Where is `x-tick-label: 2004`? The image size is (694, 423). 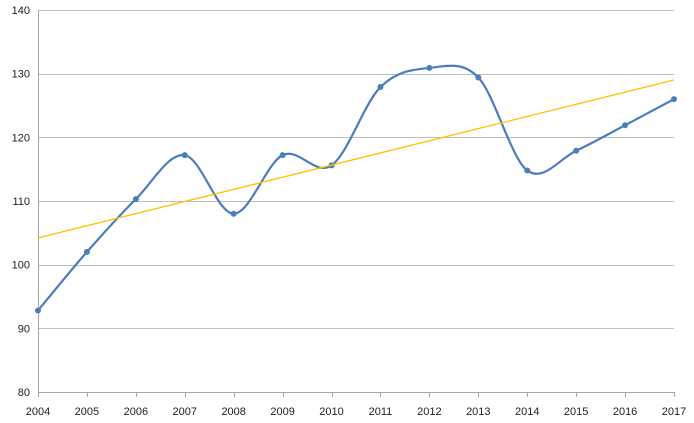
x-tick-label: 2004 is located at coordinates (38, 412).